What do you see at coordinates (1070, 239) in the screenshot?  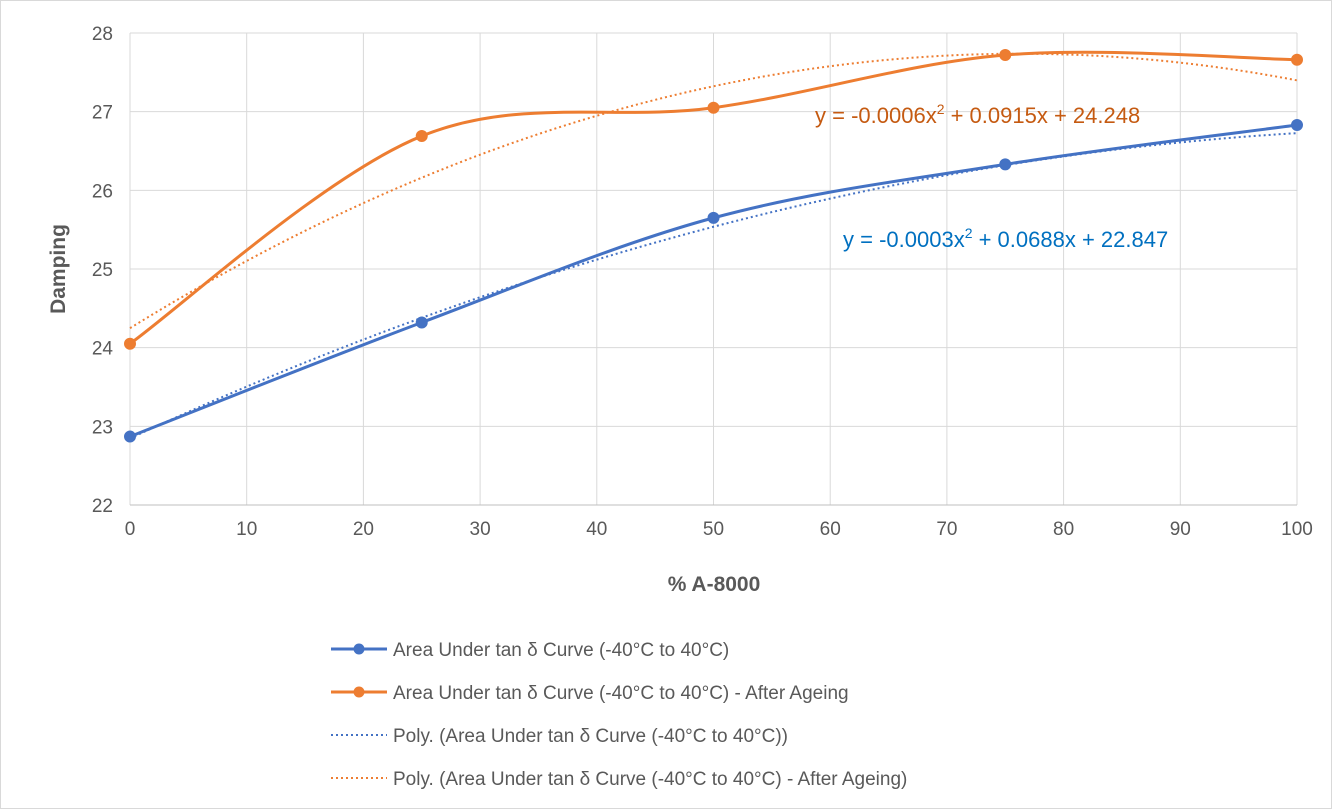 I see `equation-suffix: + 0.0688x + 22.847` at bounding box center [1070, 239].